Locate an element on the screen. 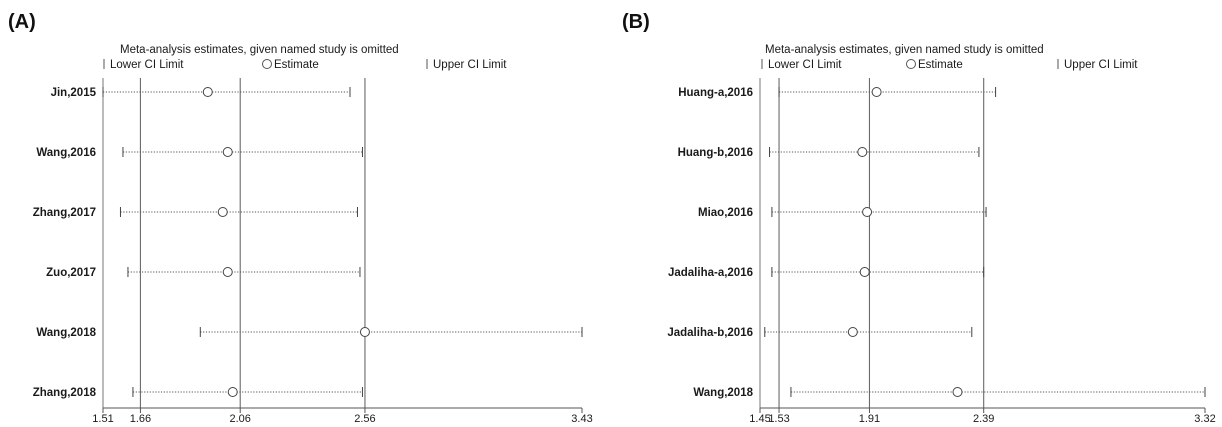 The width and height of the screenshot is (1222, 427). study-label: Huang-b,2016 is located at coordinates (715, 153).